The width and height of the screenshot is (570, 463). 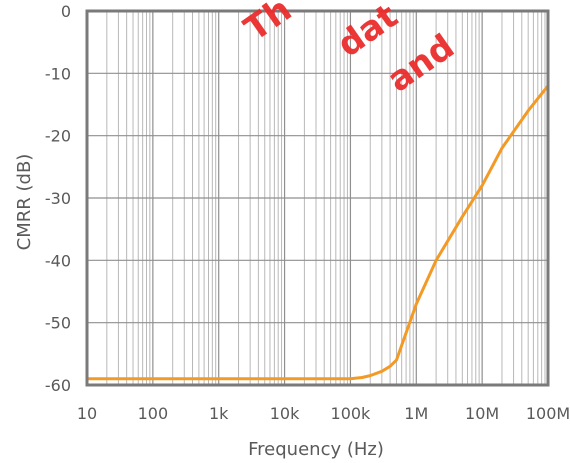 I want to click on y-axis-title: CMRR (dB), so click(x=24, y=202).